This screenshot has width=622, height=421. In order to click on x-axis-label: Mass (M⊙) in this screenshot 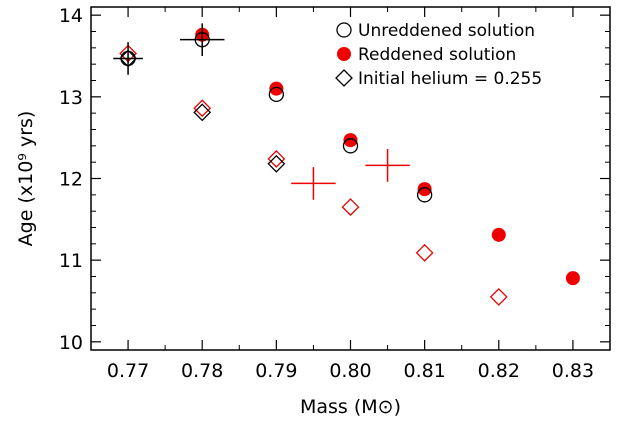, I will do `click(350, 407)`.